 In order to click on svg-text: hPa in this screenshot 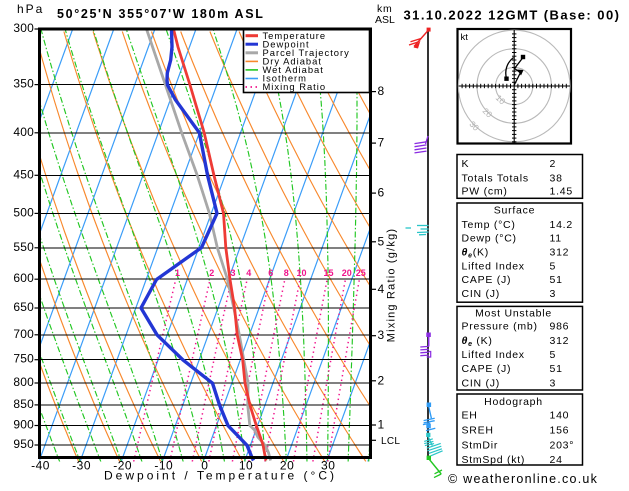, I will do `click(30, 9)`.